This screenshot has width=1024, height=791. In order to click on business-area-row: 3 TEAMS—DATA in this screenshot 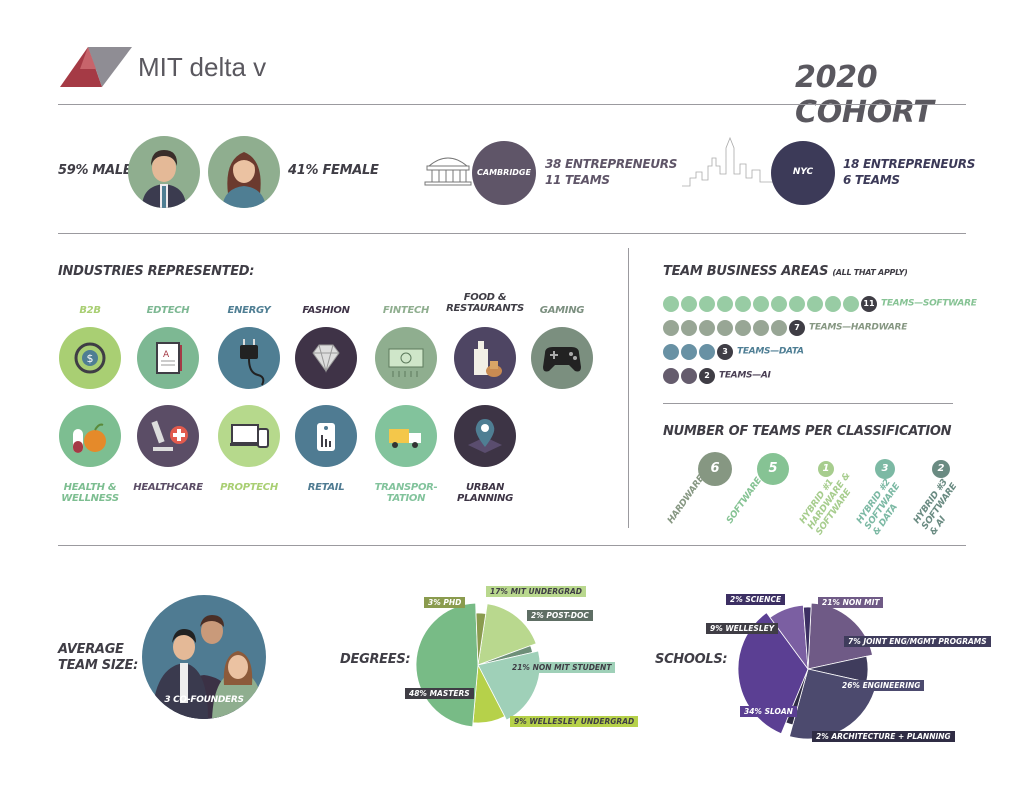, I will do `click(733, 350)`.